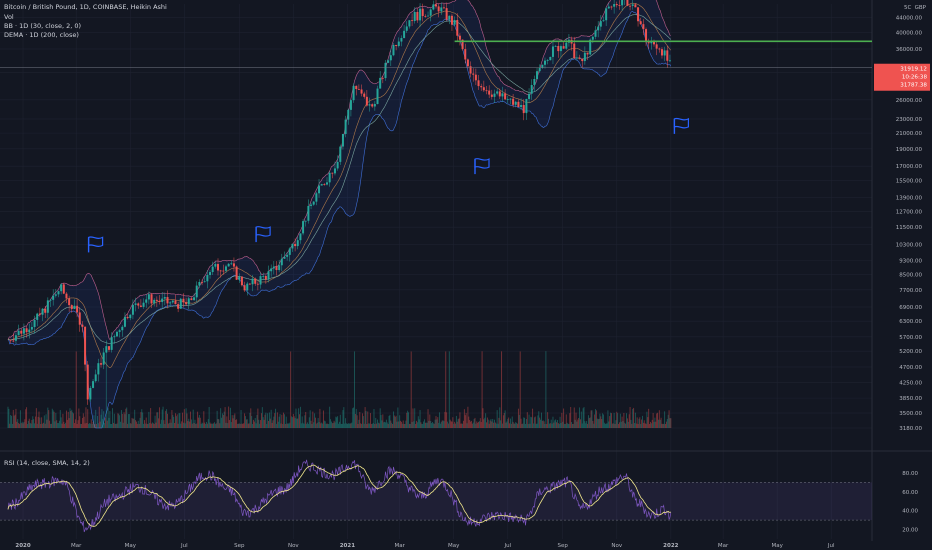  What do you see at coordinates (910, 429) in the screenshot?
I see `y-tick-label: 3180.00` at bounding box center [910, 429].